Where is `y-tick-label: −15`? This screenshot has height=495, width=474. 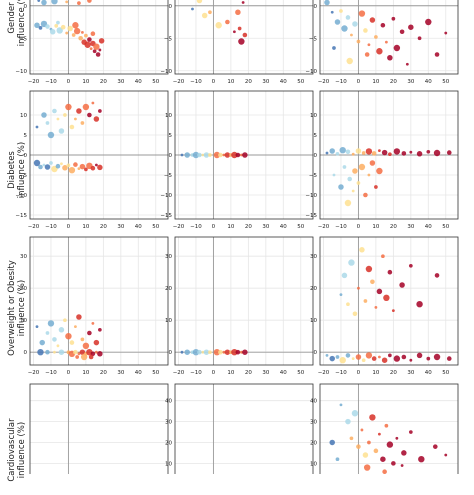 y-tick-label: −15 is located at coordinates (166, 216).